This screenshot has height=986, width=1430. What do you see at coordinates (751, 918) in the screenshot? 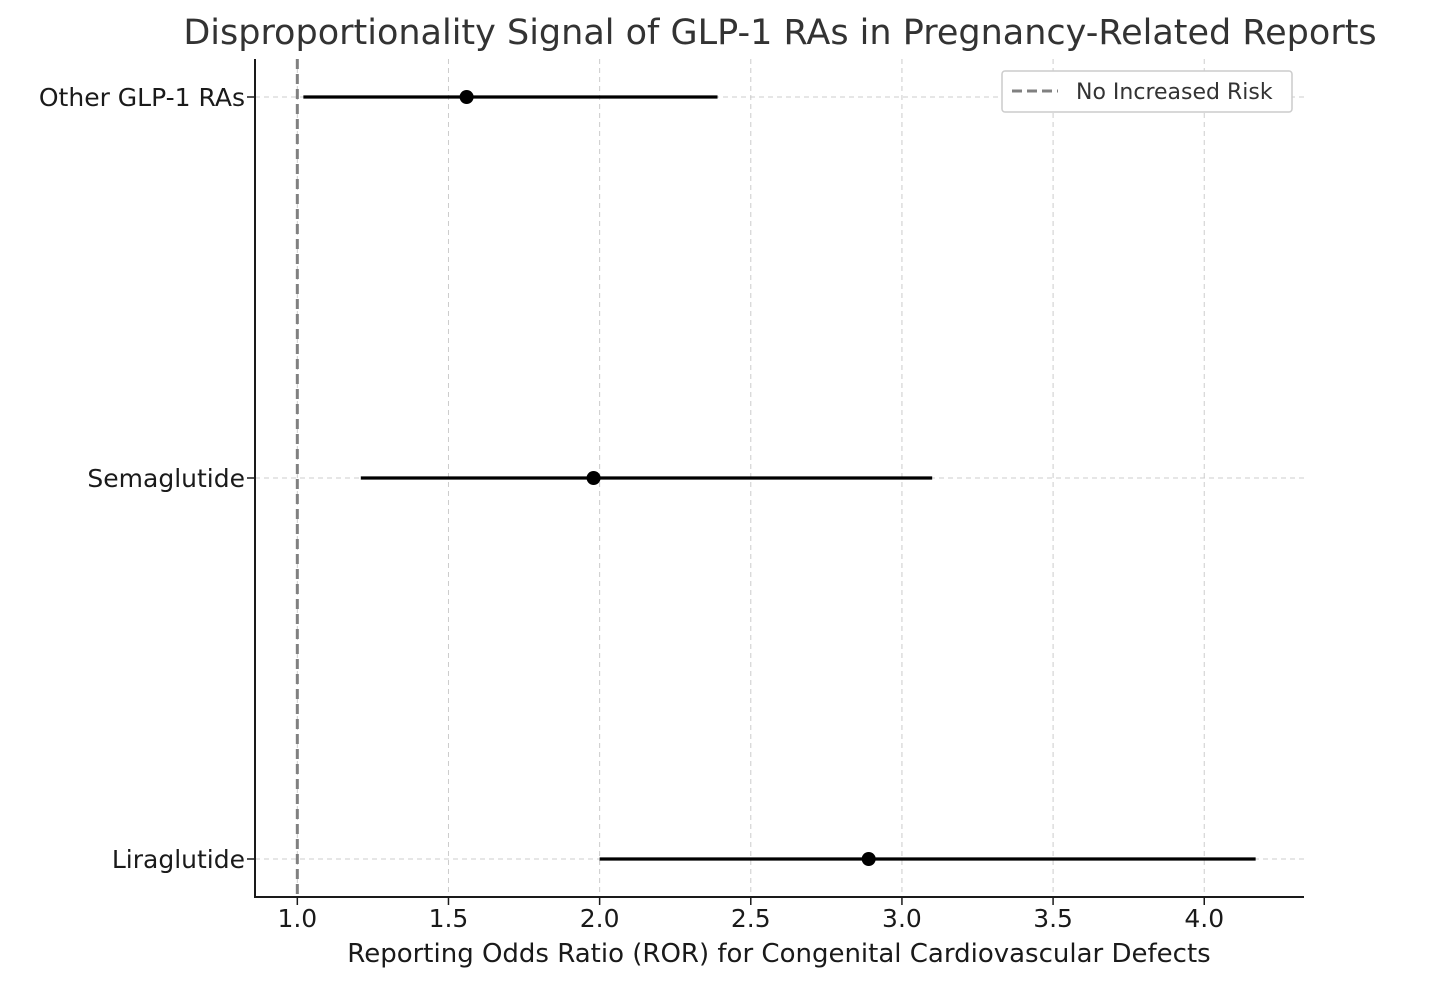
I see `x-tick-label-3: 2.5` at bounding box center [751, 918].